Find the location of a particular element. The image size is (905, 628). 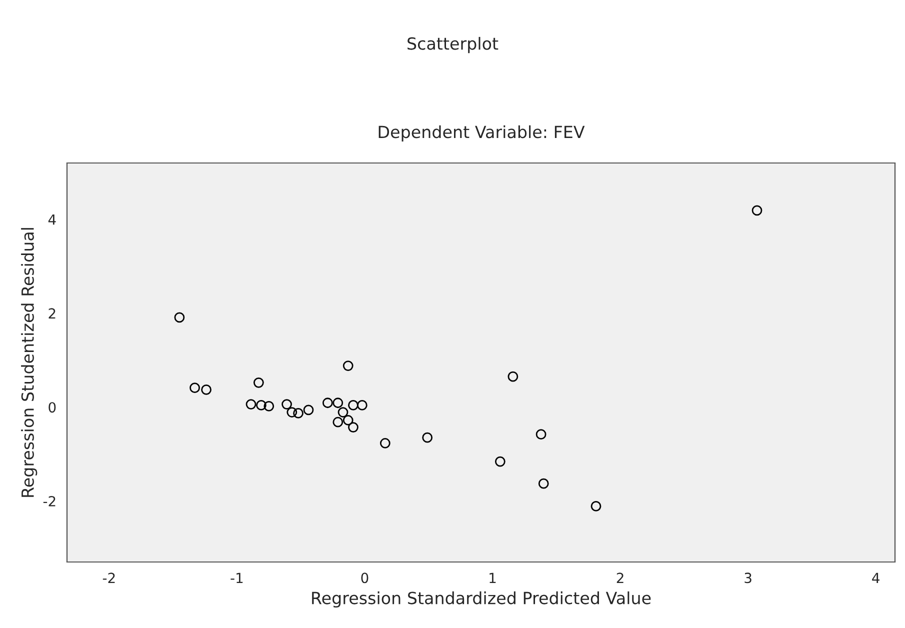

y-tick-label: 0 is located at coordinates (52, 407).